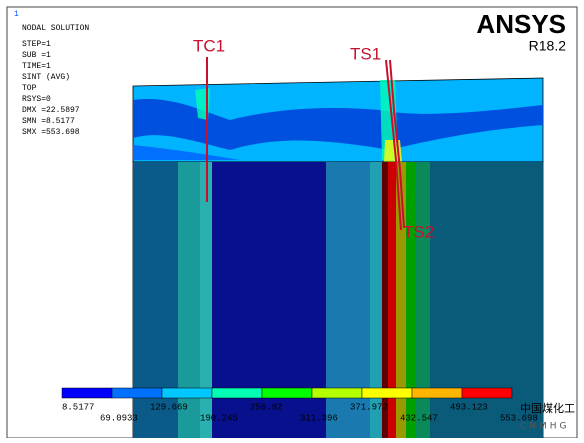 The image size is (584, 443). I want to click on legend-label: 311.396, so click(319, 418).